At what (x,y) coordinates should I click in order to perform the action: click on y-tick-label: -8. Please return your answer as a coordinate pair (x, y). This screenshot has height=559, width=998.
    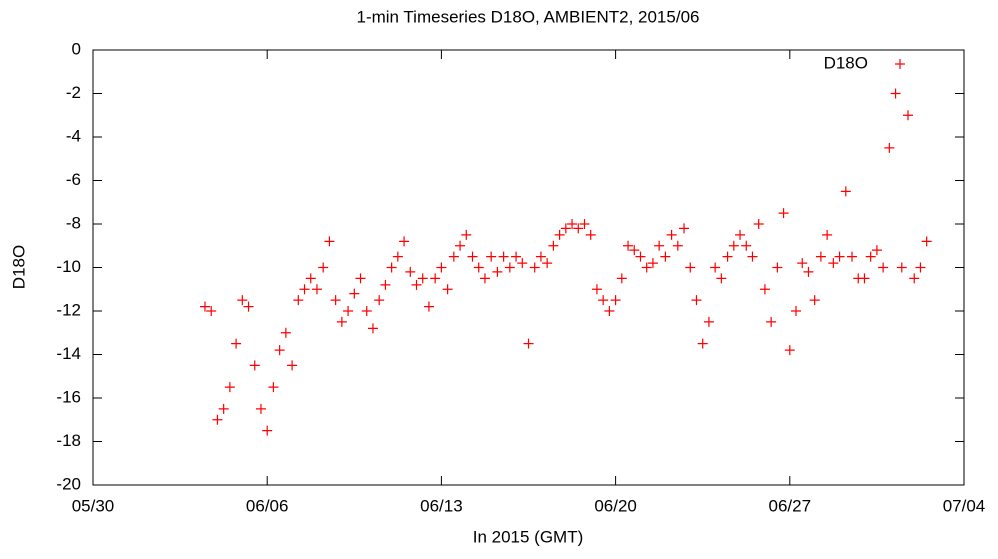
    Looking at the image, I should click on (73, 222).